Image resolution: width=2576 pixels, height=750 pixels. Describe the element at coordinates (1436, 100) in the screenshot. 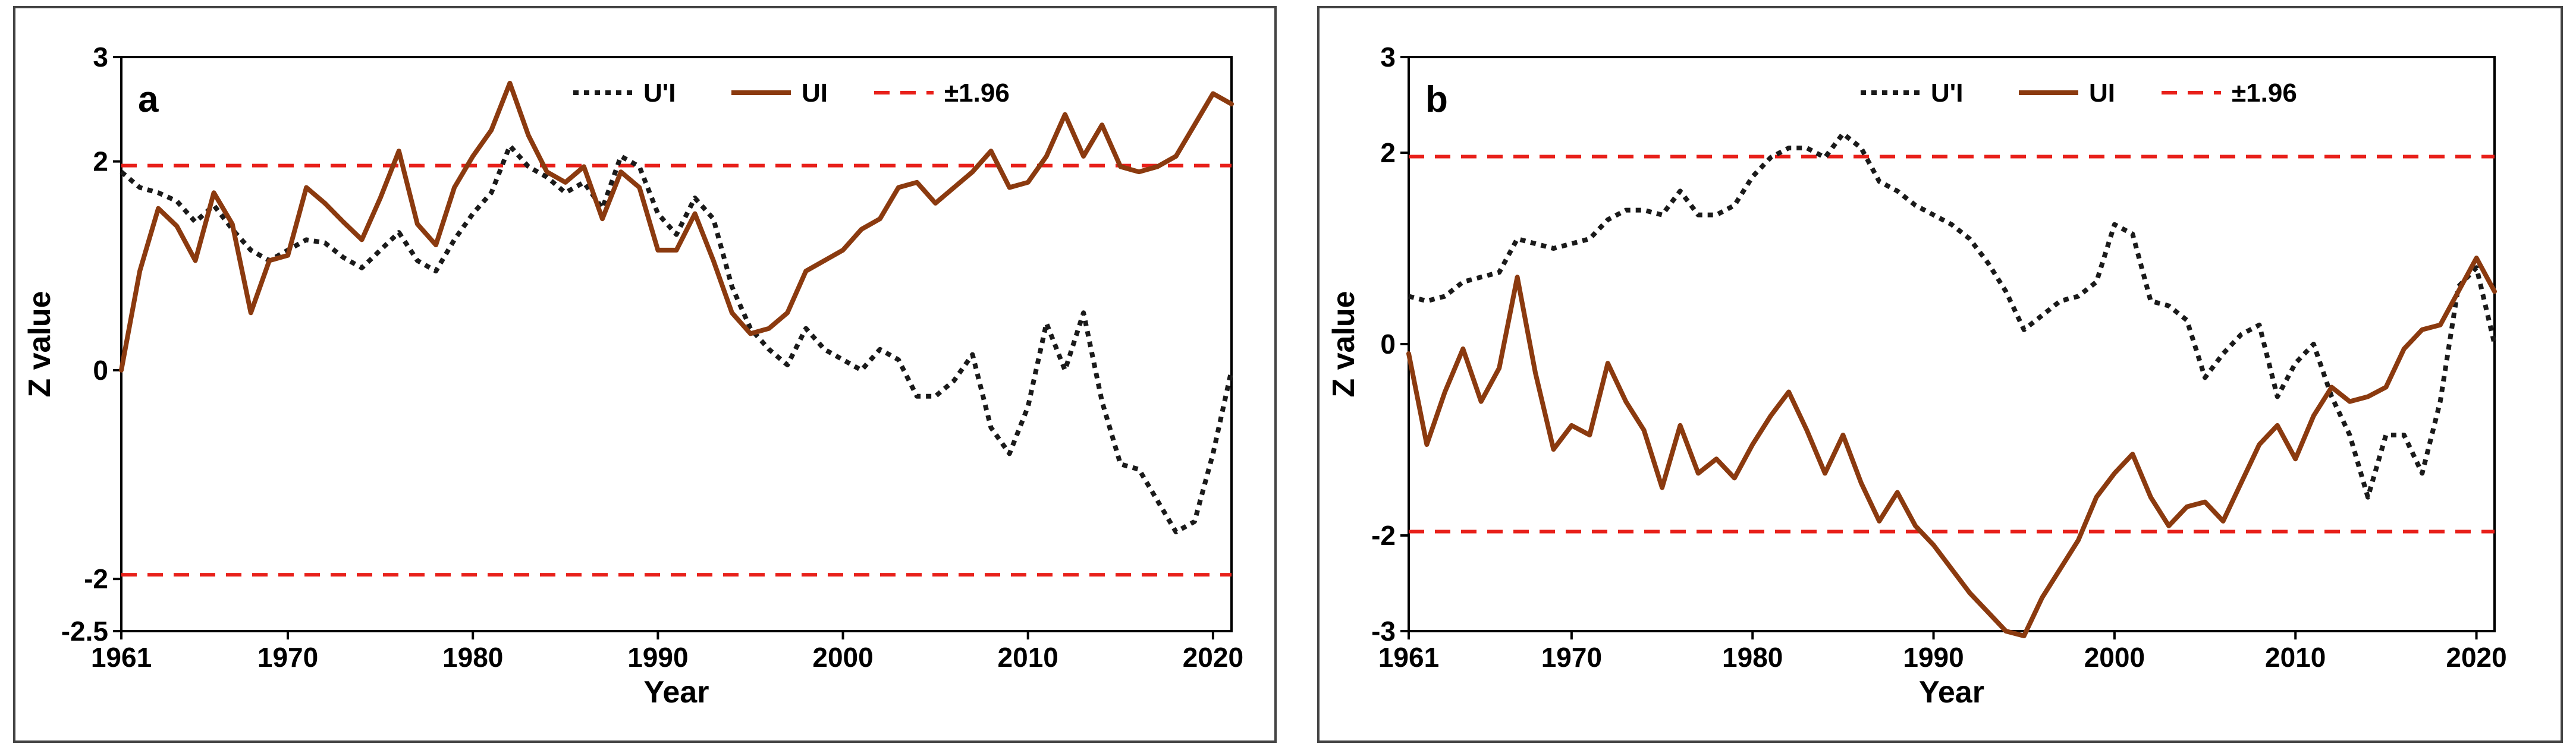

I see `panel-label: b` at that location.